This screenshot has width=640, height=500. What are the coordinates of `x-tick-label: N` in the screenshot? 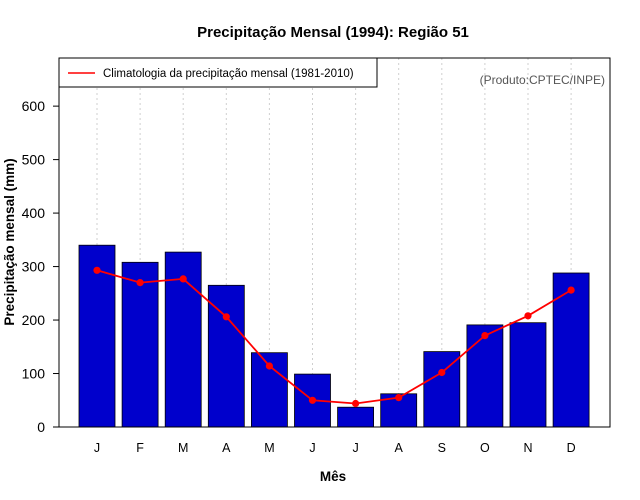 It's located at (527, 448).